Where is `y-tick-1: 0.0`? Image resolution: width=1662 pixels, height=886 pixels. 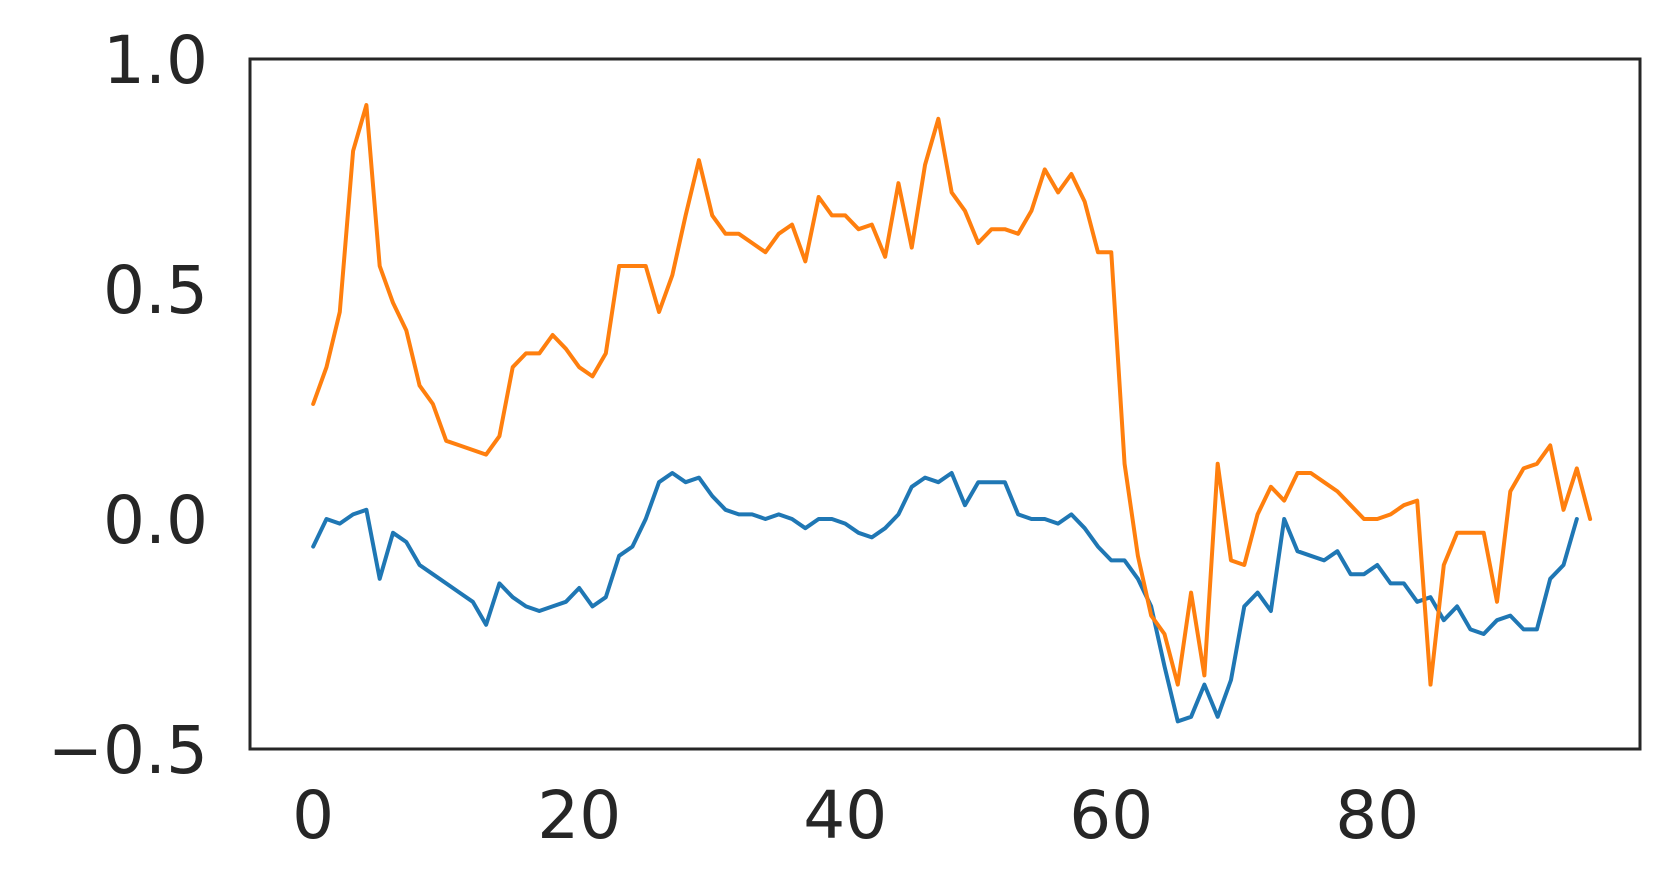
y-tick-1: 0.0 is located at coordinates (155, 520).